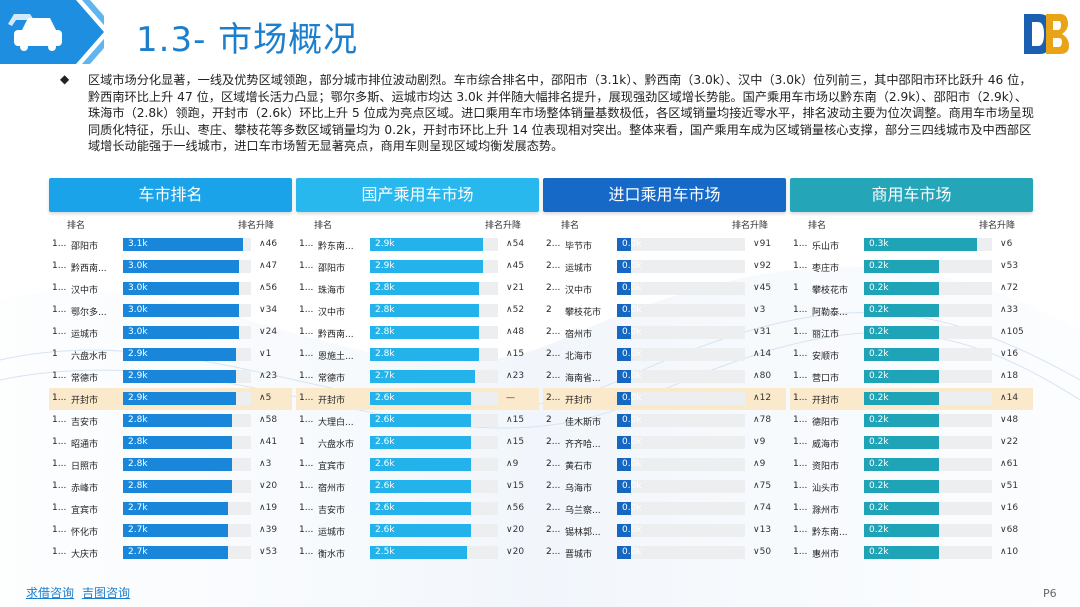 Image resolution: width=1080 pixels, height=607 pixels. I want to click on ranking-row: 1... 邵阳市 3.1k ∧46, so click(170, 245).